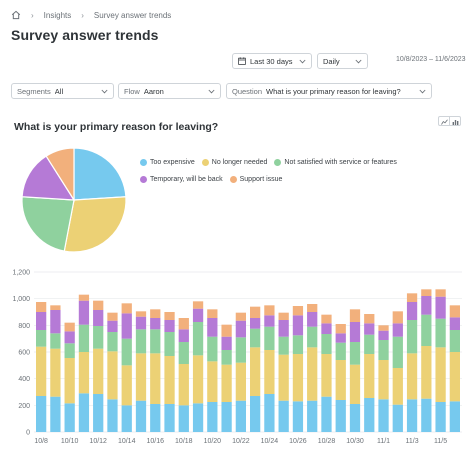 The image size is (474, 456). What do you see at coordinates (15, 15) in the screenshot?
I see `home-icon` at bounding box center [15, 15].